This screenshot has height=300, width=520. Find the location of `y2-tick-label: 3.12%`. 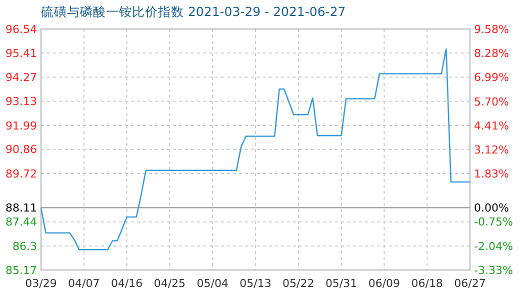

y2-tick-label: 3.12% is located at coordinates (491, 149).